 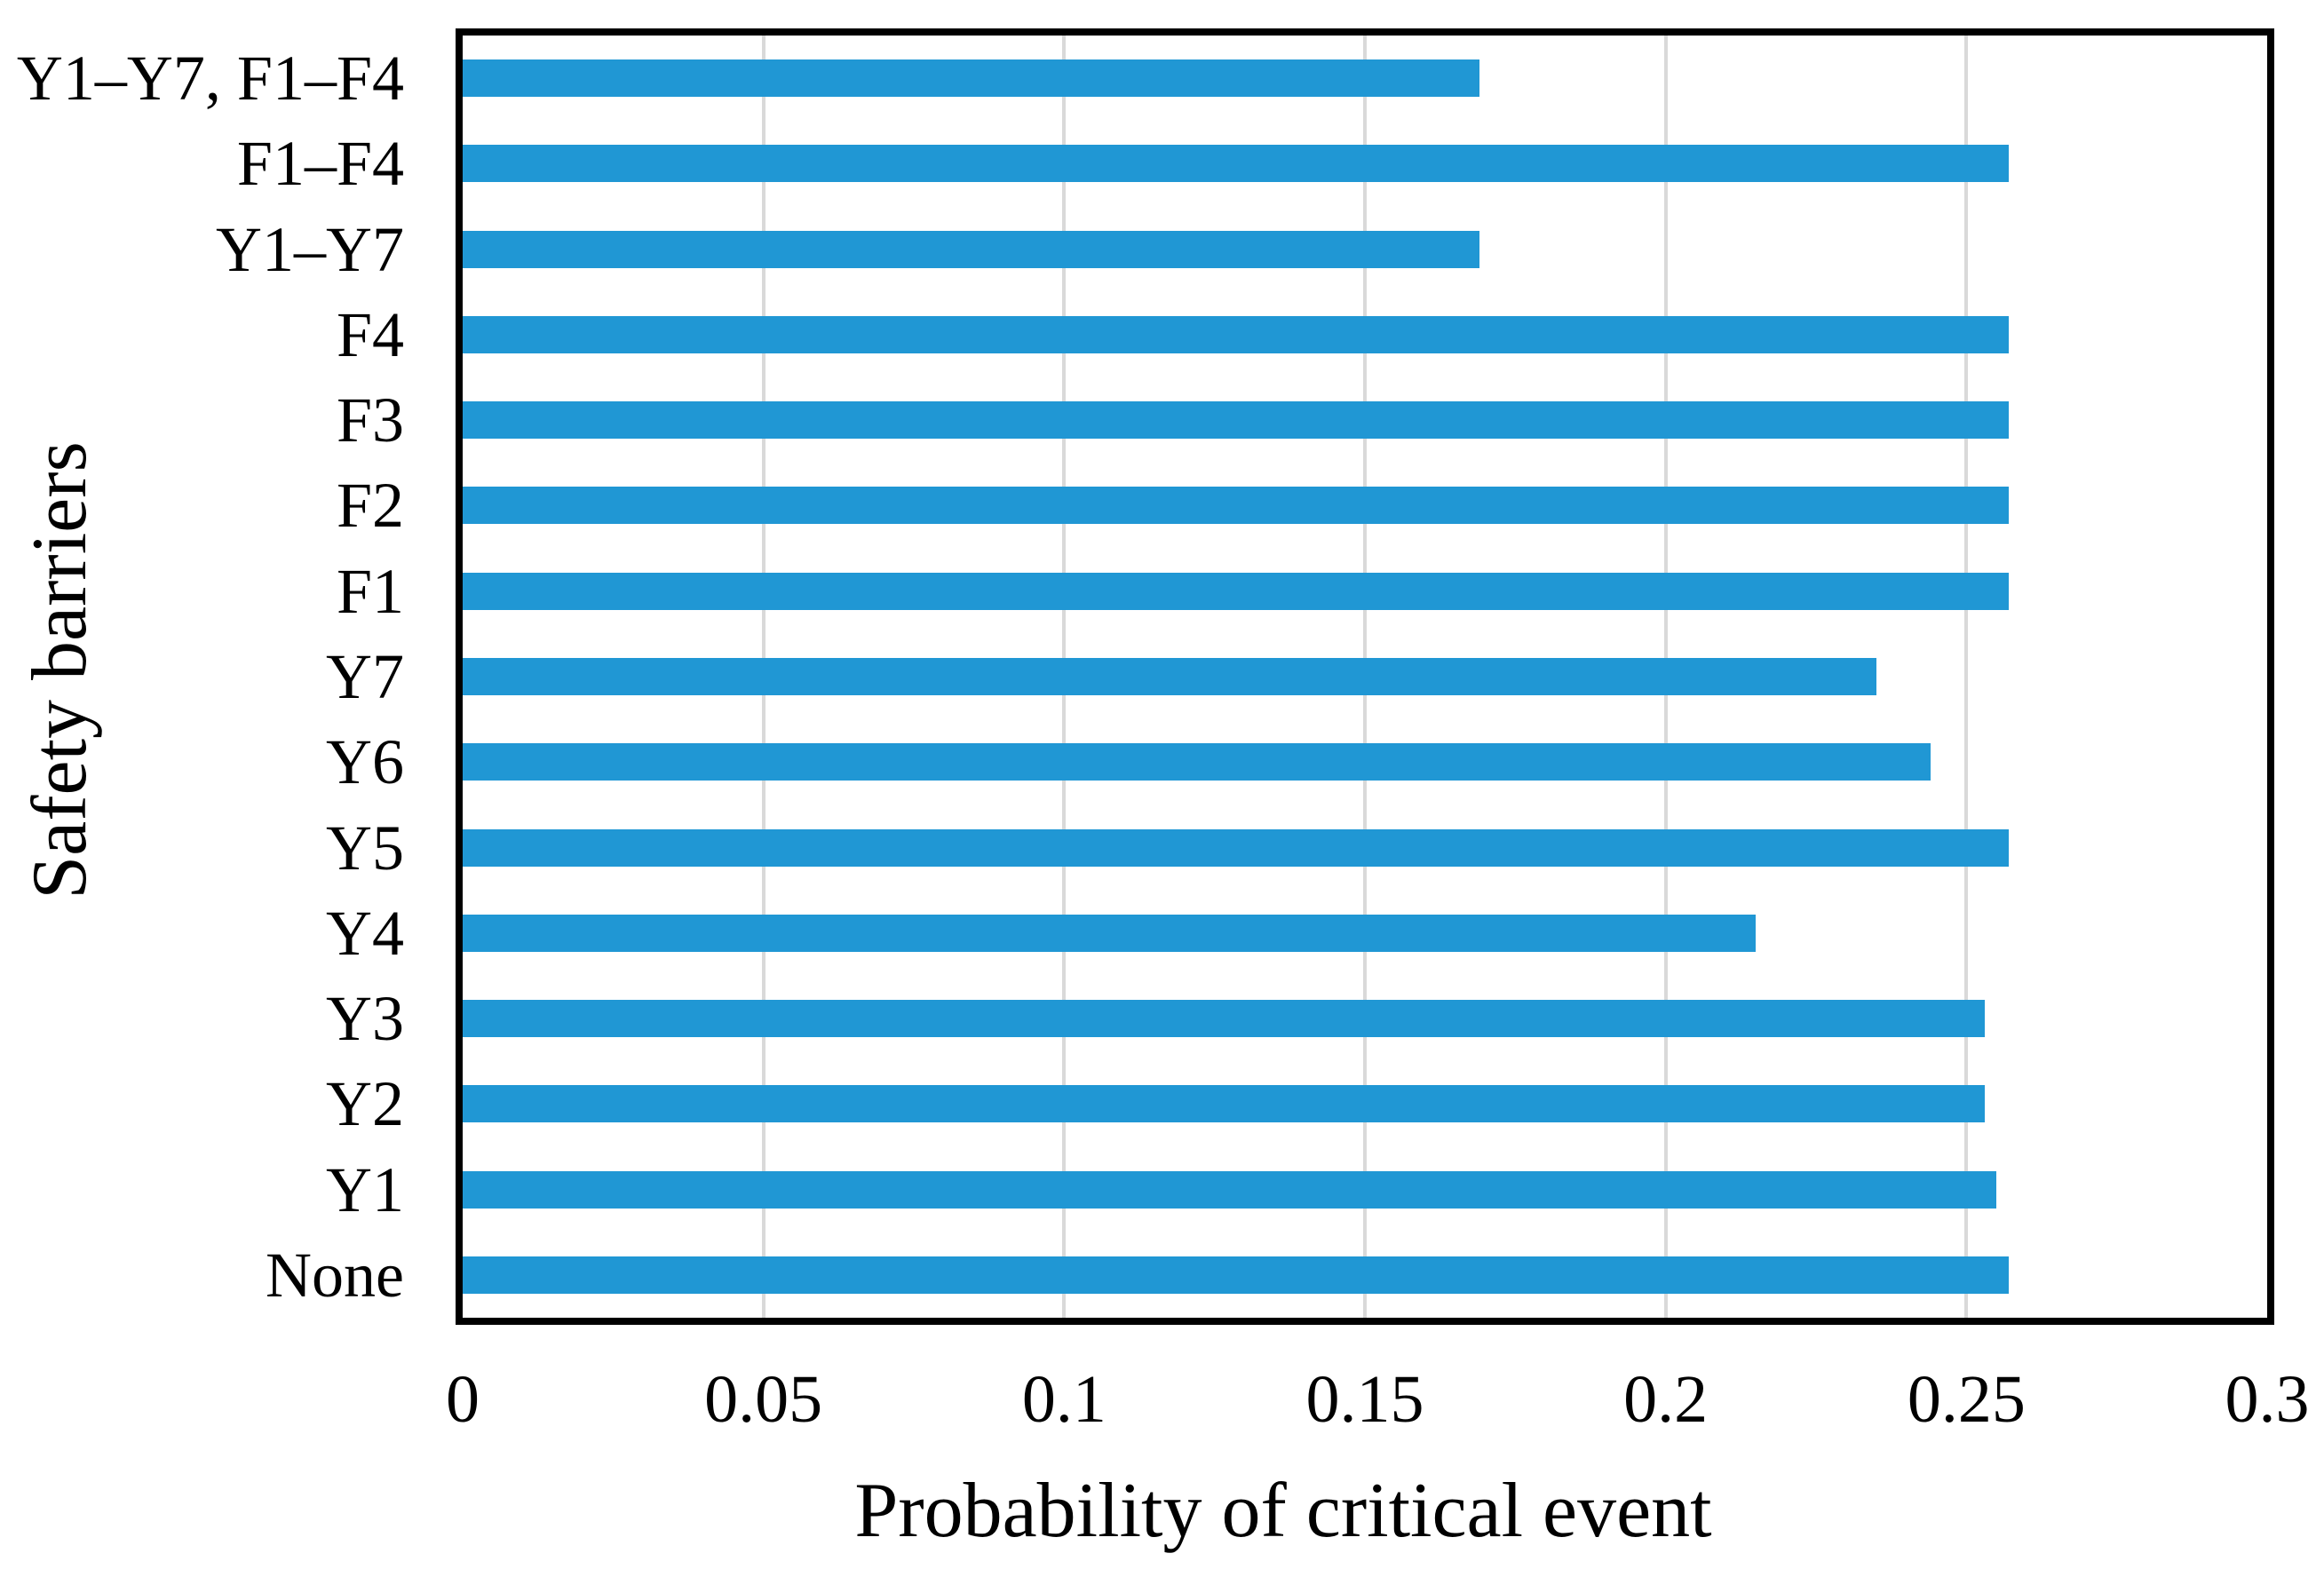 I want to click on x-tick-label: 0.25, so click(x=1966, y=1400).